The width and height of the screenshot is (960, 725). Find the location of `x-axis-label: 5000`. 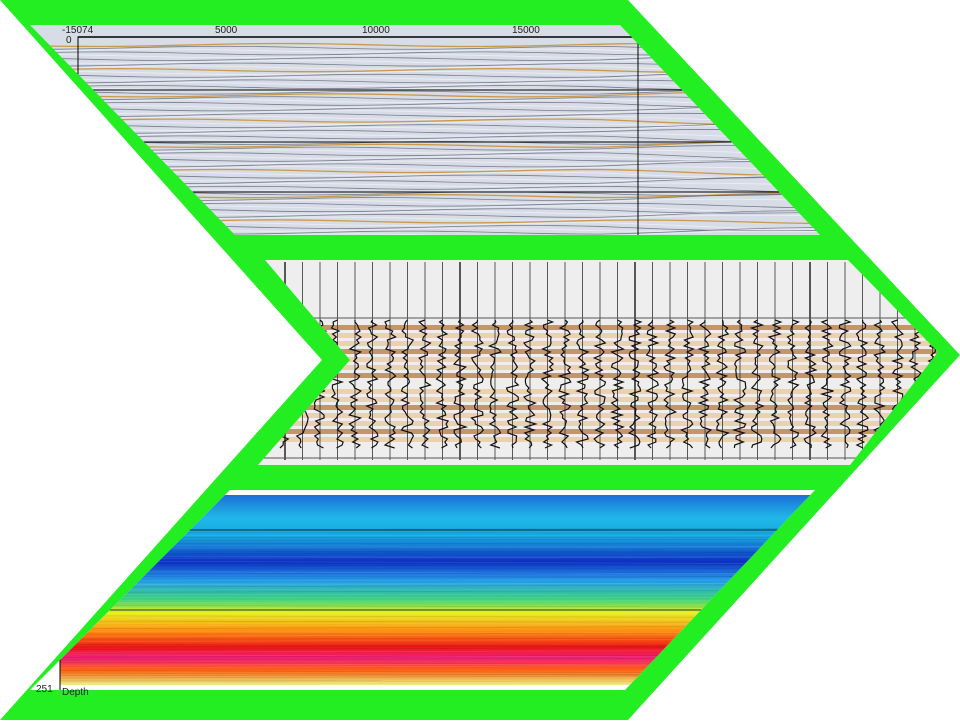

x-axis-label: 5000 is located at coordinates (226, 30).